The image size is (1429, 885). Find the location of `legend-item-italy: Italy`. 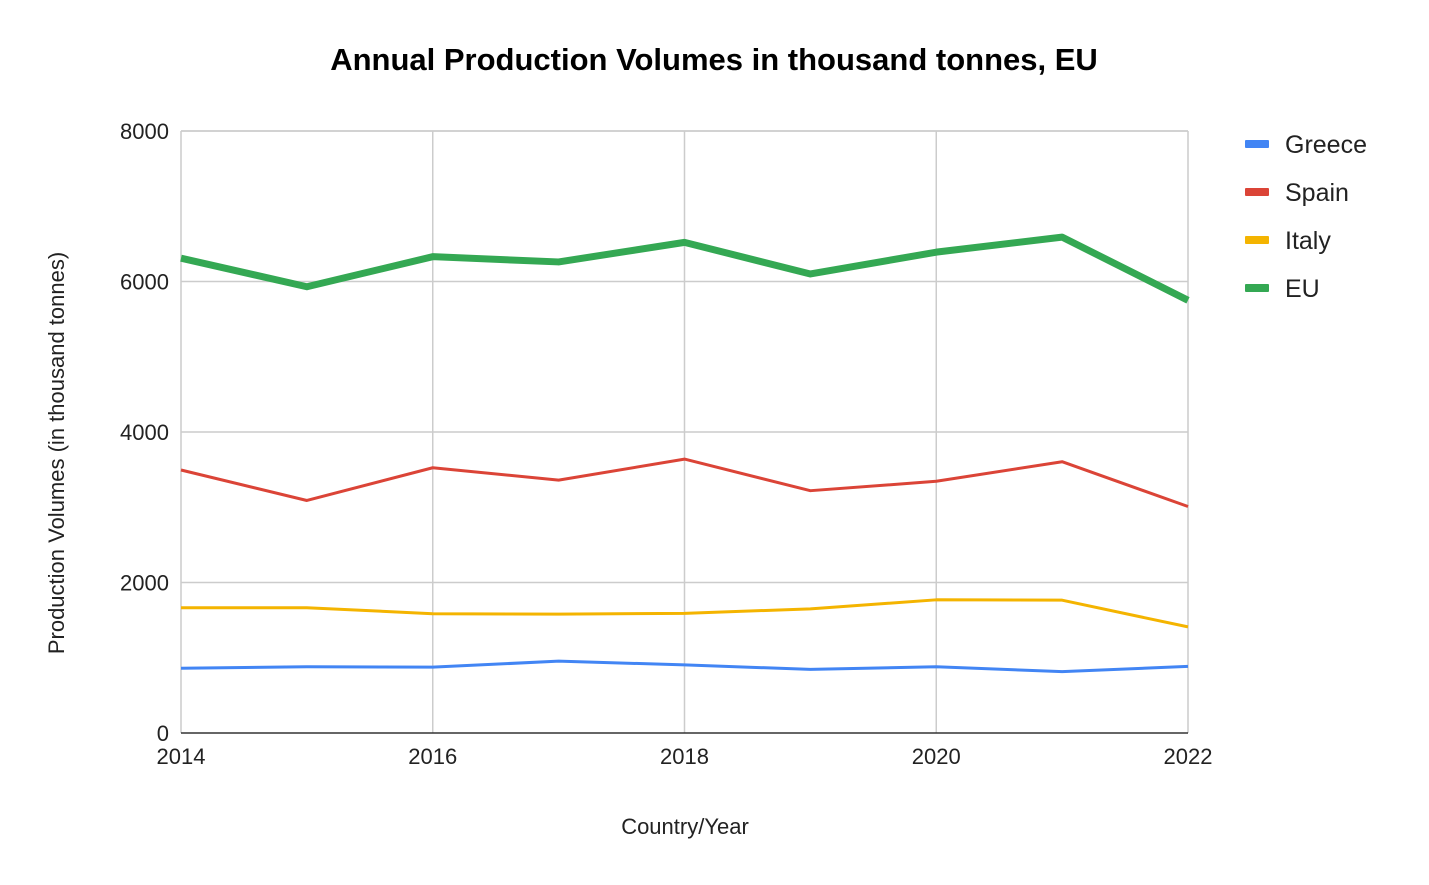

legend-item-italy: Italy is located at coordinates (1288, 241).